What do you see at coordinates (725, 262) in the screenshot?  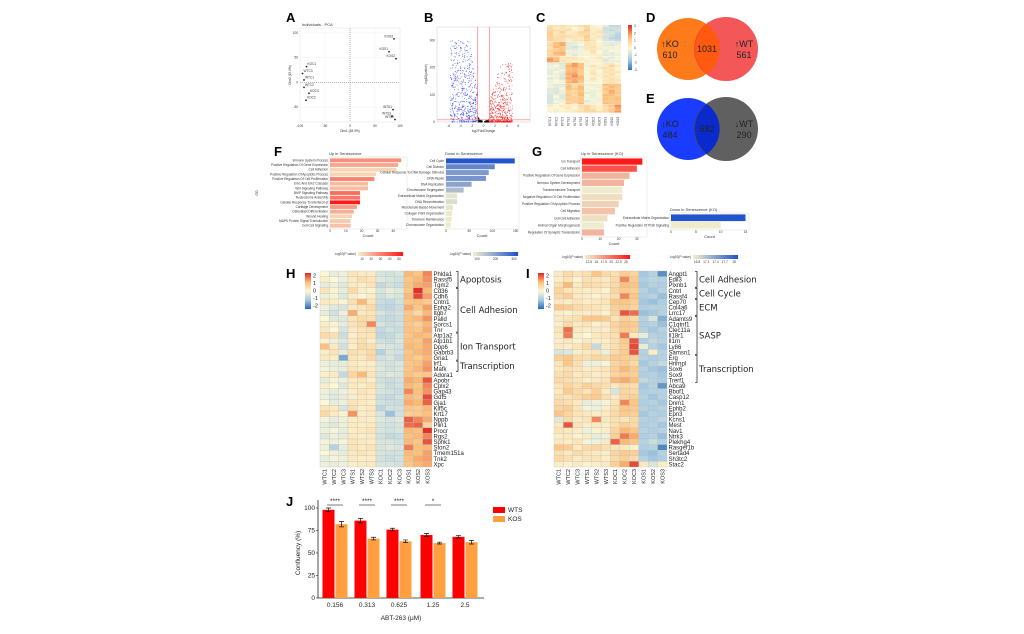 I see `go-down-ko-colorbar-tick: 17.7` at bounding box center [725, 262].